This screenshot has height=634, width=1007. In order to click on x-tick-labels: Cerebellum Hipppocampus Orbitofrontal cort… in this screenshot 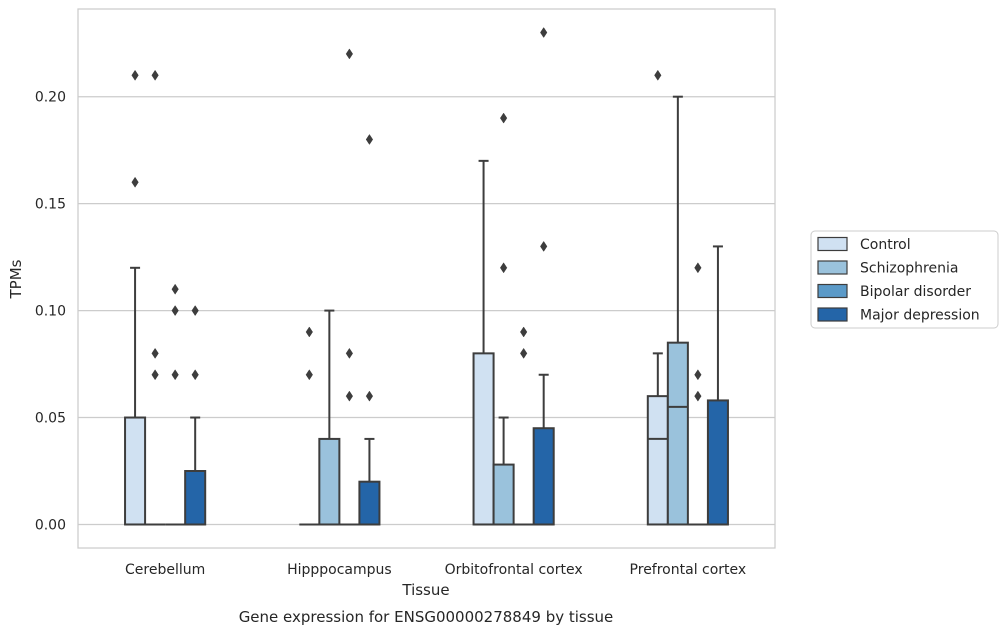, I will do `click(435, 570)`.